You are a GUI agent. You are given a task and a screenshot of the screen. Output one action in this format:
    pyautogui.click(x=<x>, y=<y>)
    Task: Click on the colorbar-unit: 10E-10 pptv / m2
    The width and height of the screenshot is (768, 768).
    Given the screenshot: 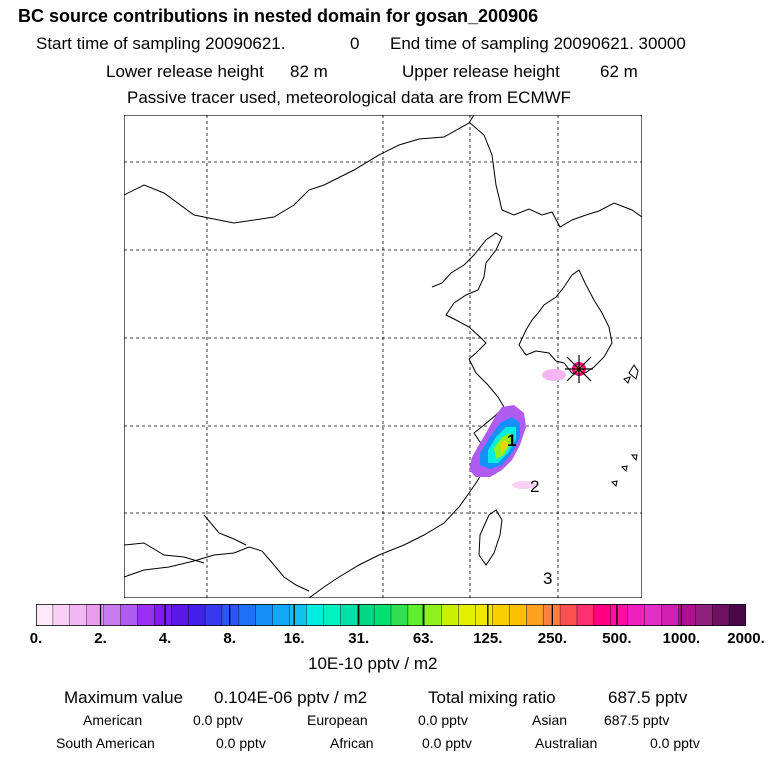 What is the action you would take?
    pyautogui.click(x=373, y=663)
    